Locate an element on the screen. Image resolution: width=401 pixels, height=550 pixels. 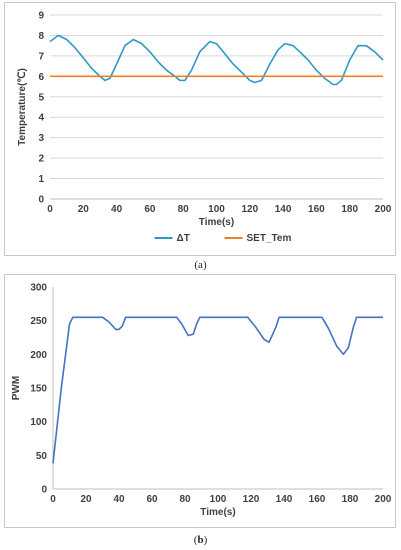
chart-a-legend-label-0: ΔT is located at coordinates (183, 238).